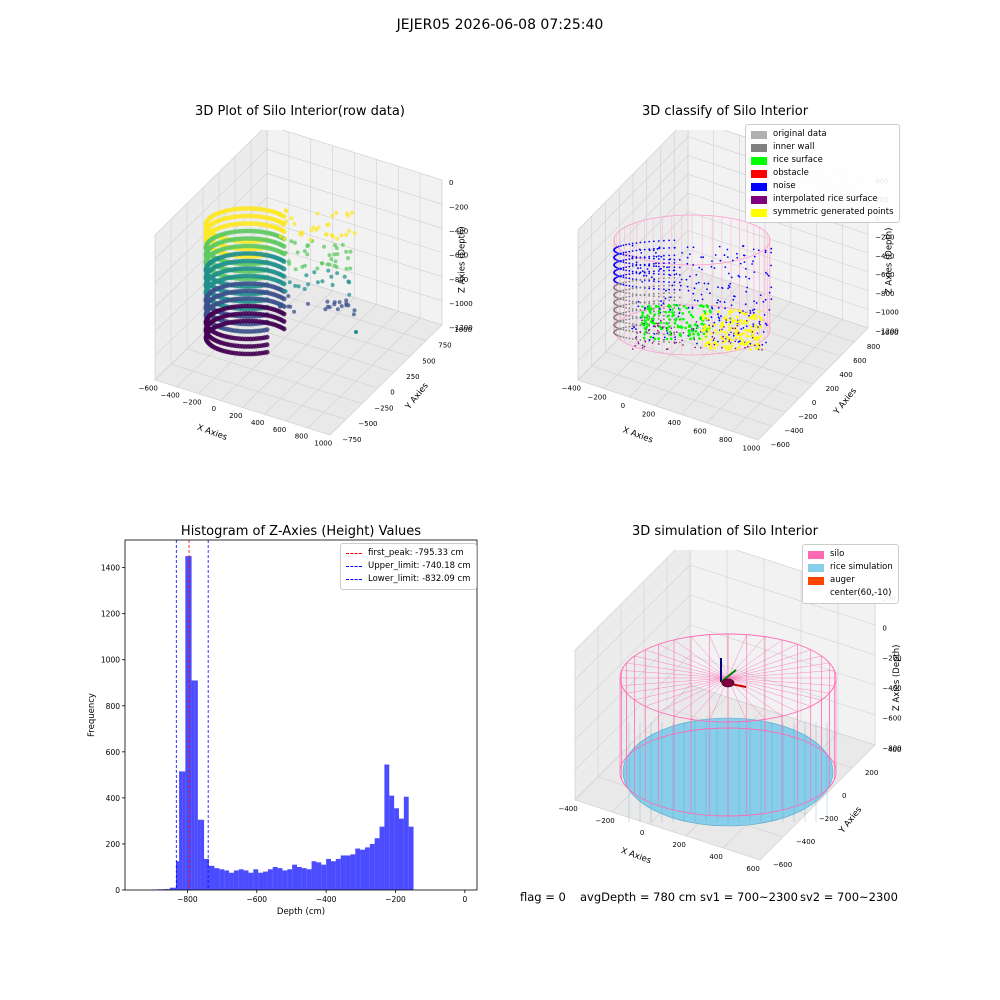 The height and width of the screenshot is (1000, 1000). What do you see at coordinates (845, 375) in the screenshot?
I see `y-tick-label: 400` at bounding box center [845, 375].